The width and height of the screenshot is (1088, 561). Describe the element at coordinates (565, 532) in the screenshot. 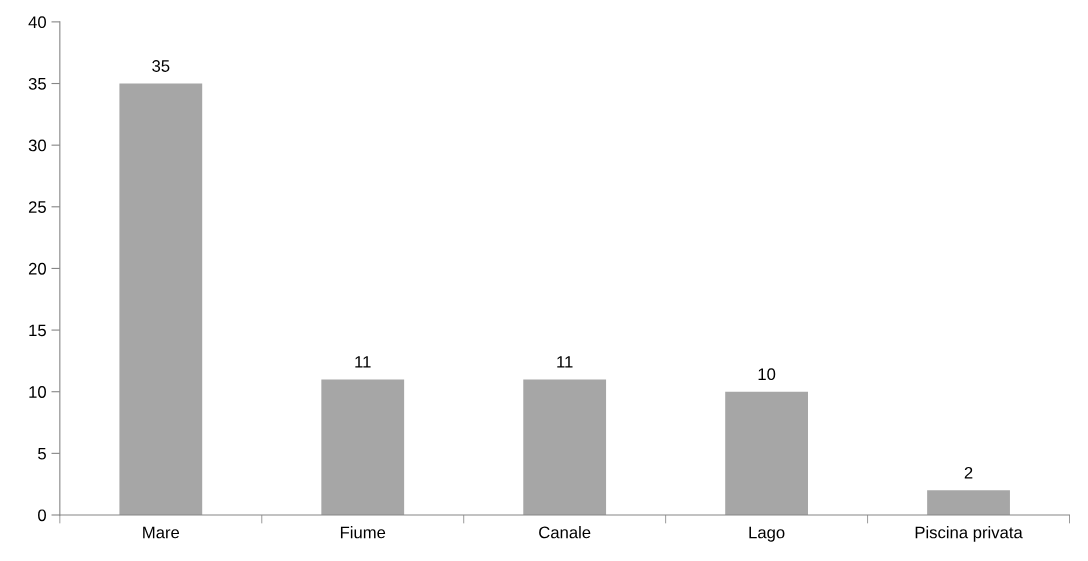

I see `x-tick-label: Canale` at that location.